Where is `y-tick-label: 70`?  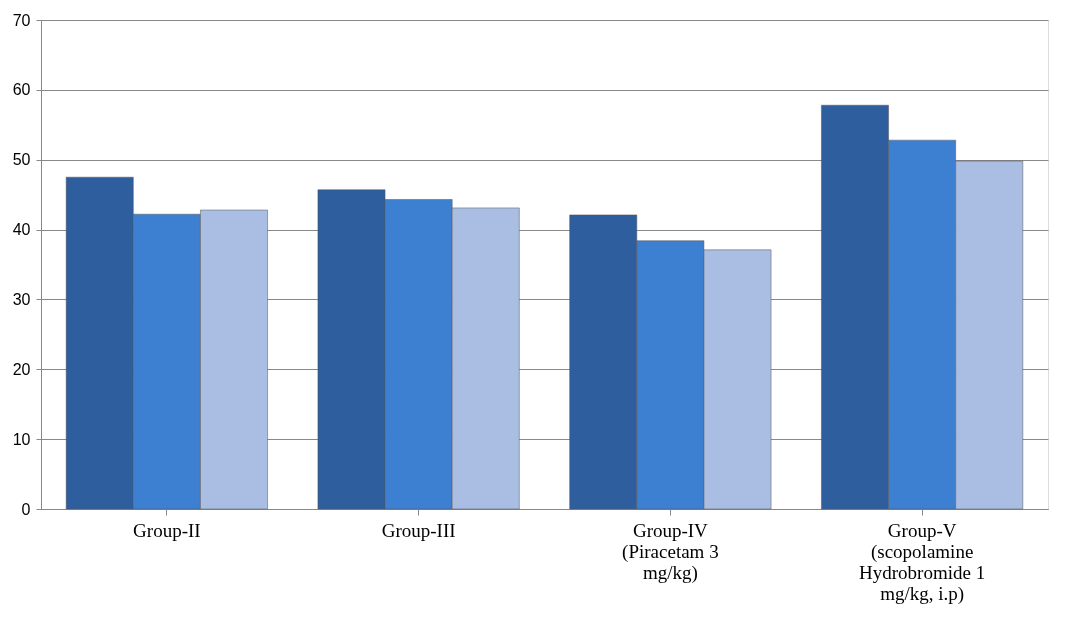
y-tick-label: 70 is located at coordinates (21, 20).